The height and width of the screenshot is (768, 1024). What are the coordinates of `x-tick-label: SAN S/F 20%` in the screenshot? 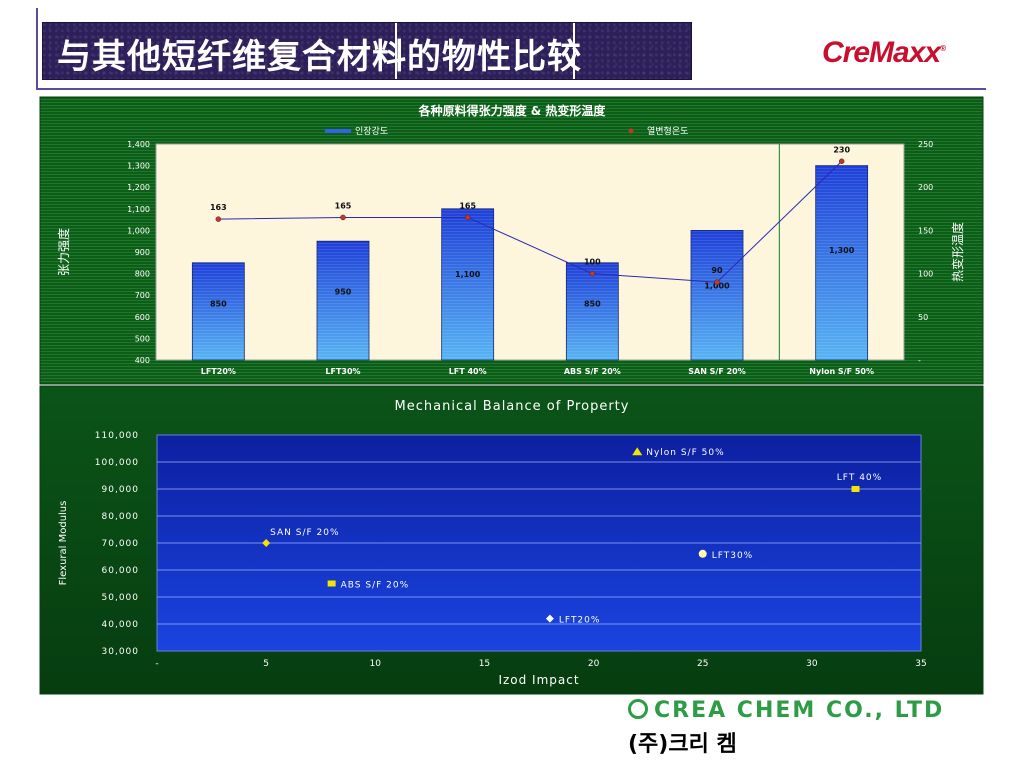 It's located at (717, 371).